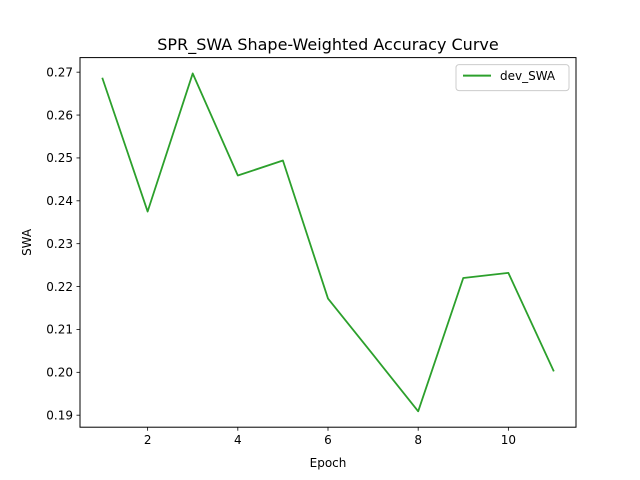 The width and height of the screenshot is (640, 480). I want to click on x-axis-label: Epoch, so click(328, 463).